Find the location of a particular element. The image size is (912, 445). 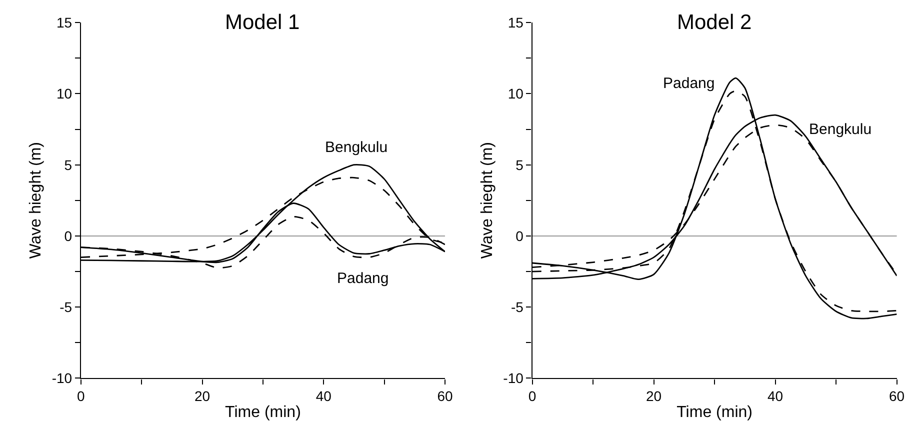

chart-title: Model 1 is located at coordinates (262, 22).